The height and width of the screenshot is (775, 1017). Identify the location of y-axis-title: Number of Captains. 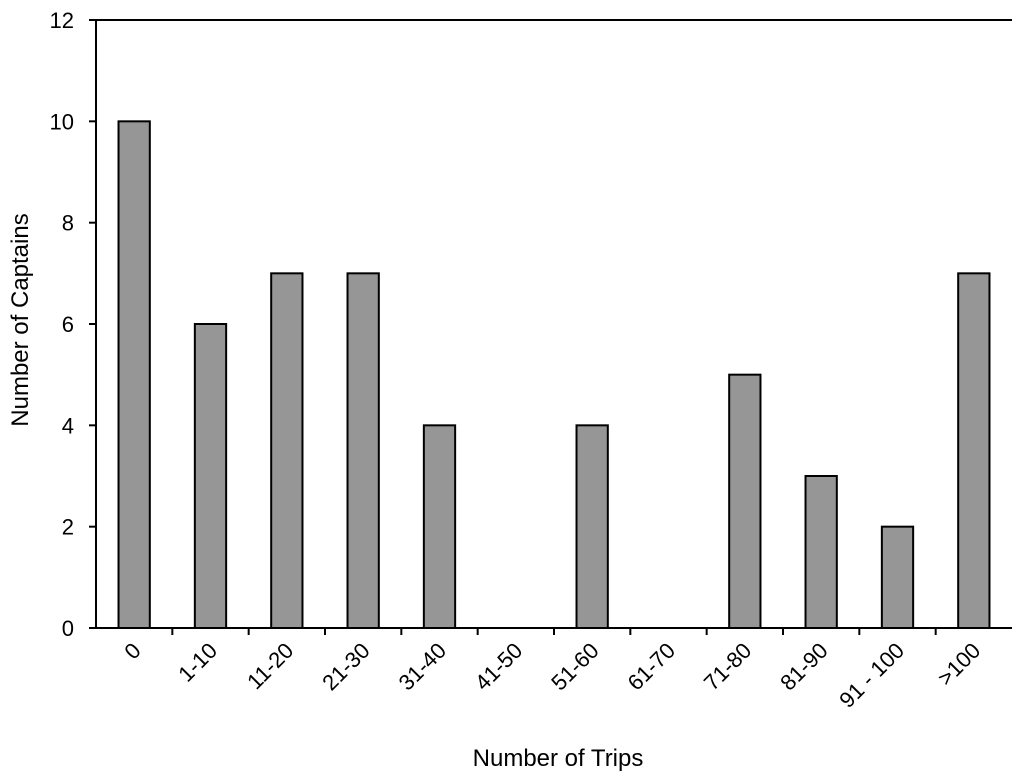
(20, 319).